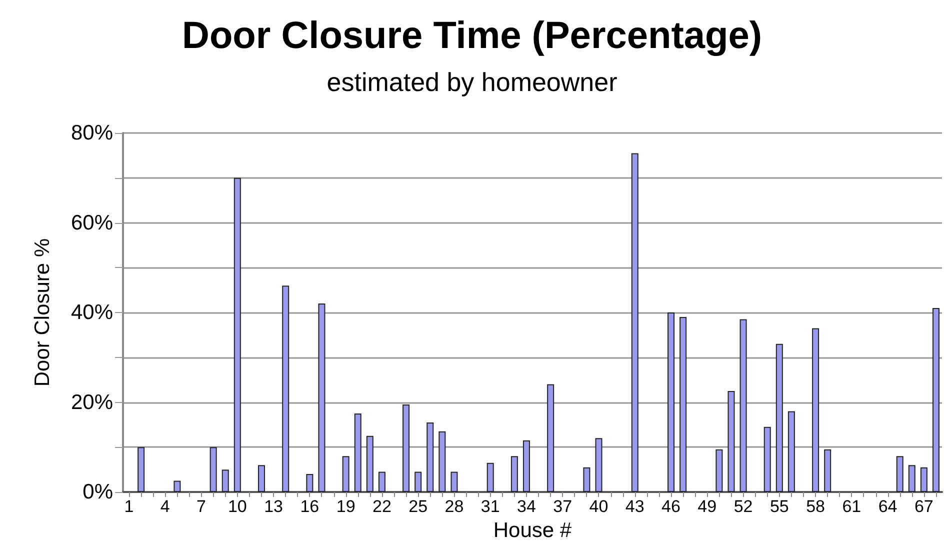 This screenshot has height=550, width=944. I want to click on y-axis-title: Door Closure %, so click(42, 312).